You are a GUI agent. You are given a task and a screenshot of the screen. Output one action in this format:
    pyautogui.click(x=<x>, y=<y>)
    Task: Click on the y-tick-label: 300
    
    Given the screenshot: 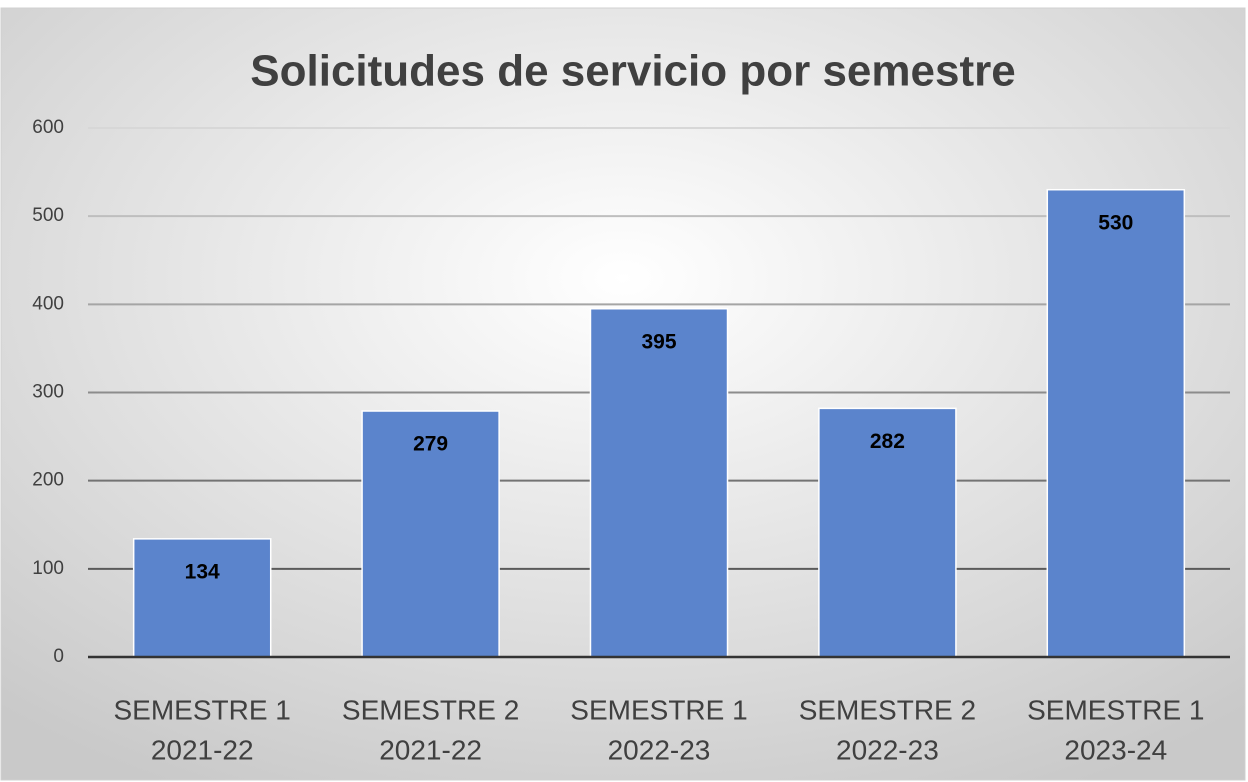 What is the action you would take?
    pyautogui.click(x=48, y=392)
    